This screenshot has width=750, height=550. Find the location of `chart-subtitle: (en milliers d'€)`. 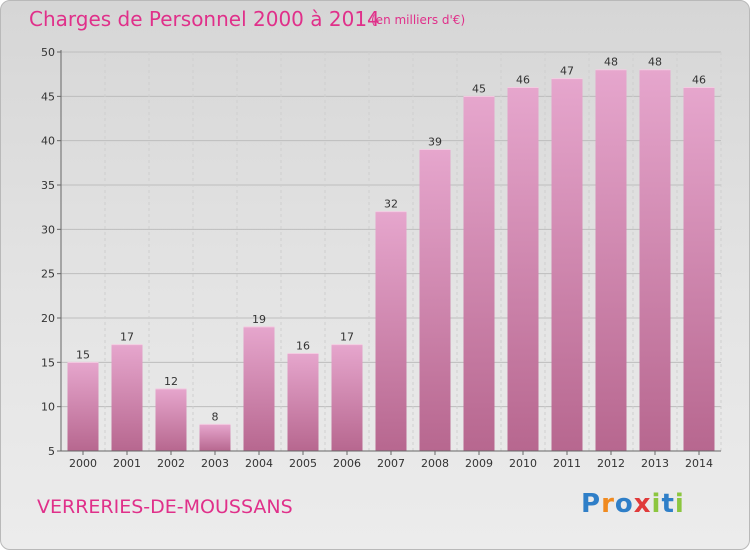

chart-subtitle: (en milliers d'€) is located at coordinates (418, 20).